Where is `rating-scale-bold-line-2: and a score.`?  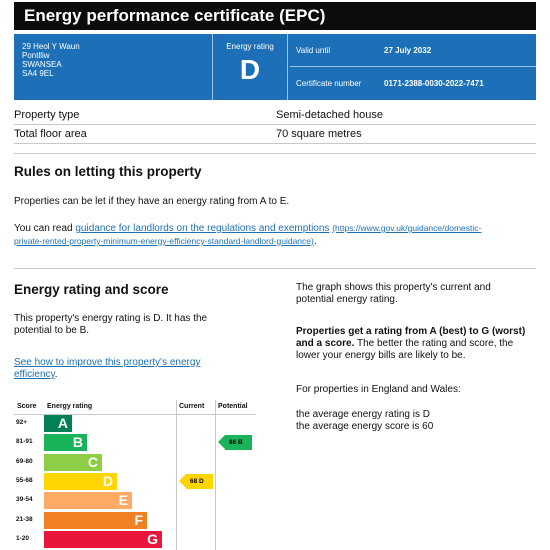 rating-scale-bold-line-2: and a score. is located at coordinates (325, 343).